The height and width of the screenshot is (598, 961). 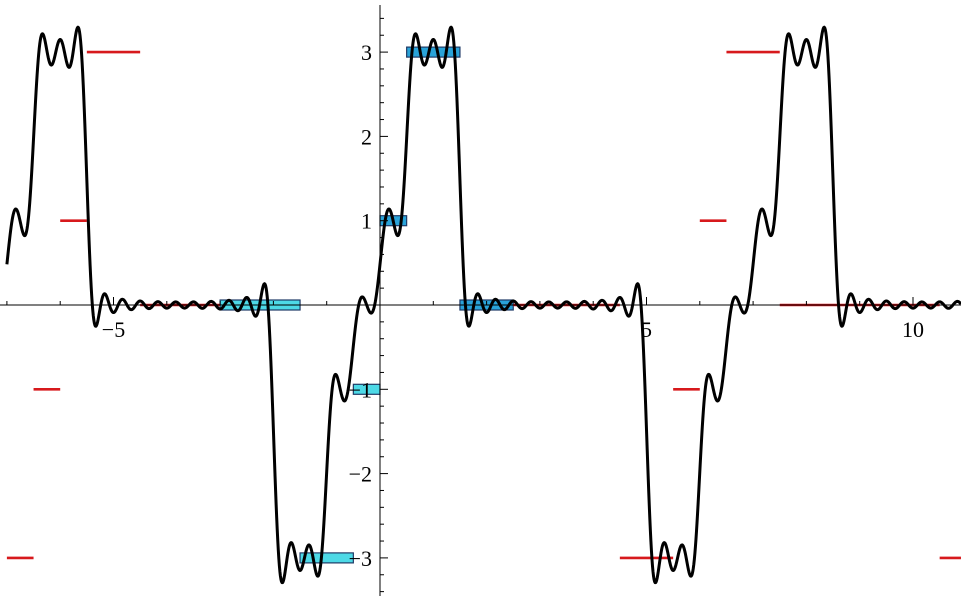 I want to click on x-tick-label: 5, so click(x=646, y=329).